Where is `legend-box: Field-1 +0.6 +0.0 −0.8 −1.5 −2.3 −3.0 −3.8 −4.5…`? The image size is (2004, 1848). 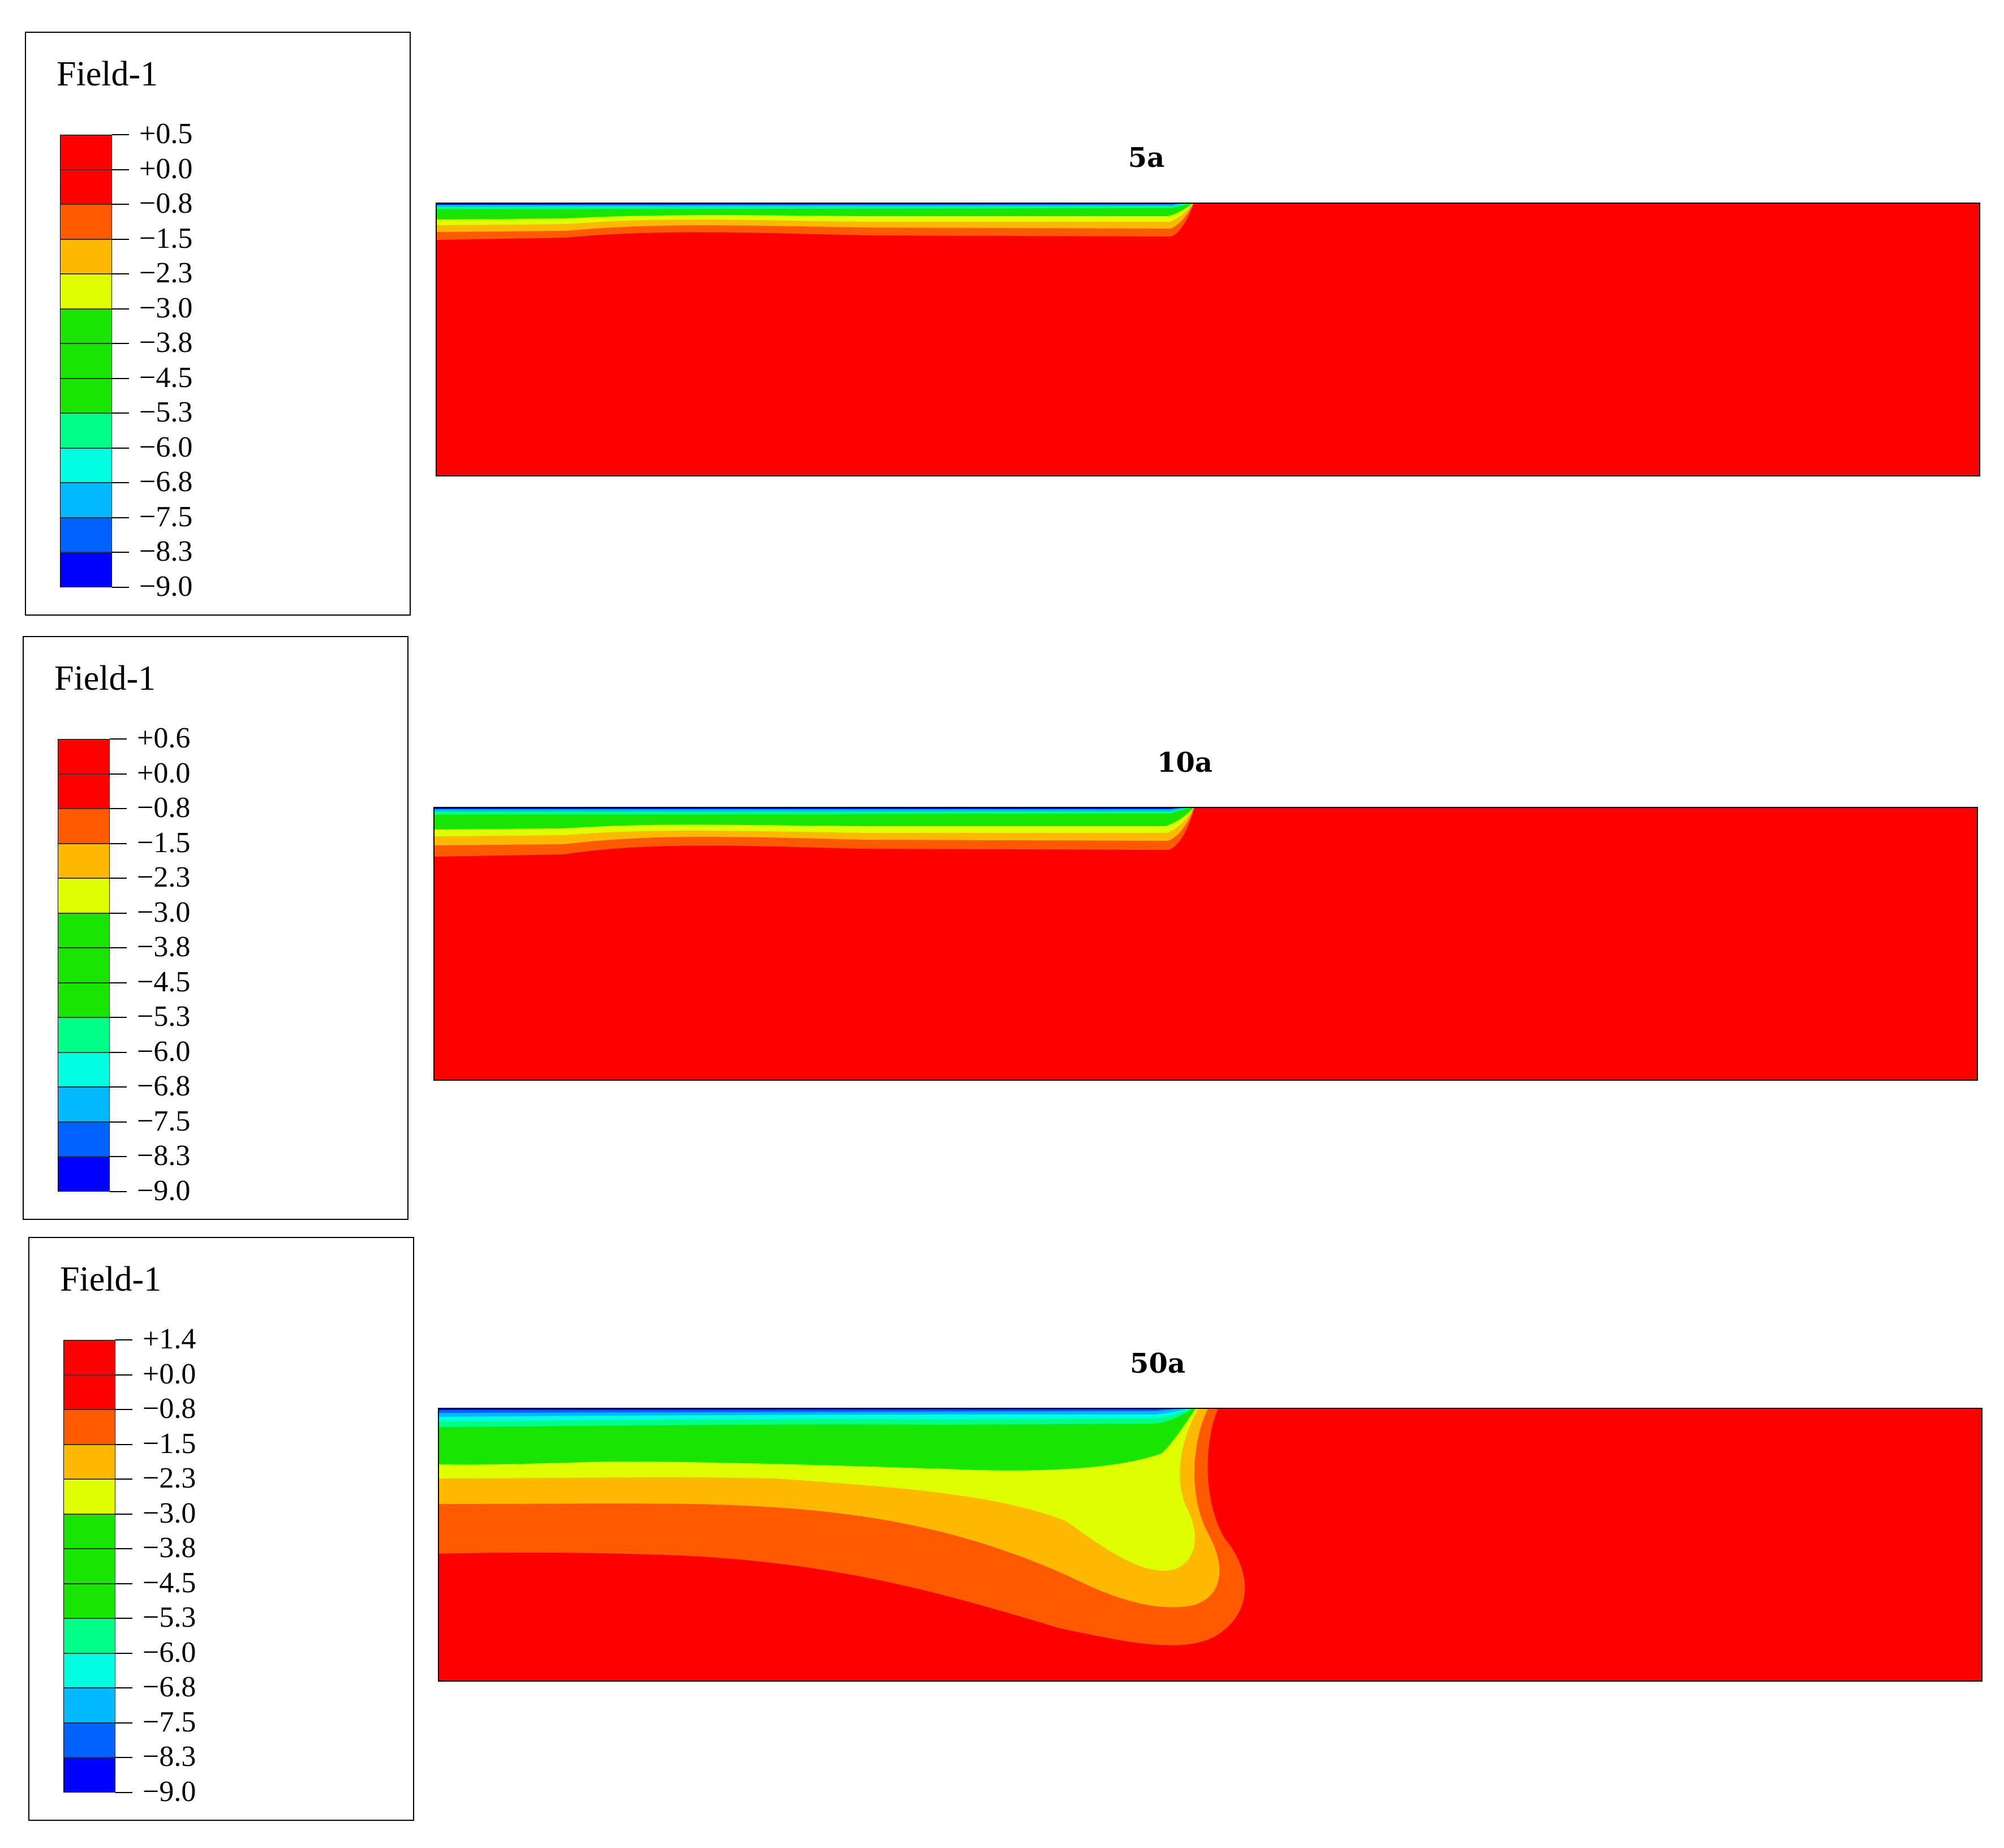
legend-box: Field-1 +0.6 +0.0 −0.8 −1.5 −2.3 −3.0 −3.8 −4.5… is located at coordinates (215, 928).